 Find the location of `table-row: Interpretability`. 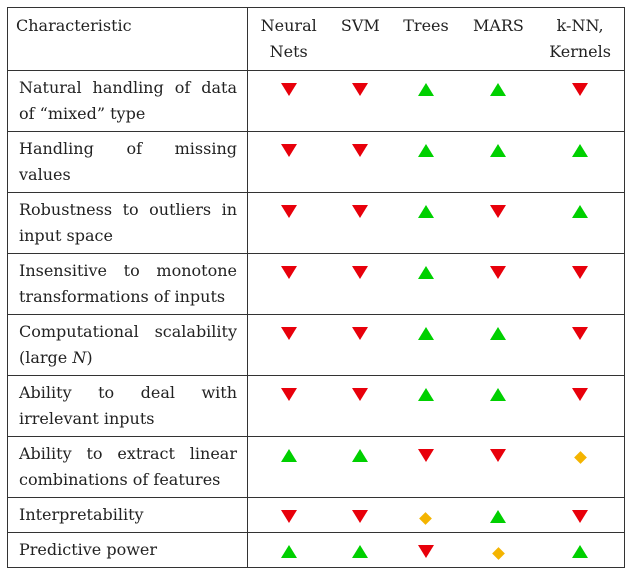

table-row: Interpretability is located at coordinates (316, 515).